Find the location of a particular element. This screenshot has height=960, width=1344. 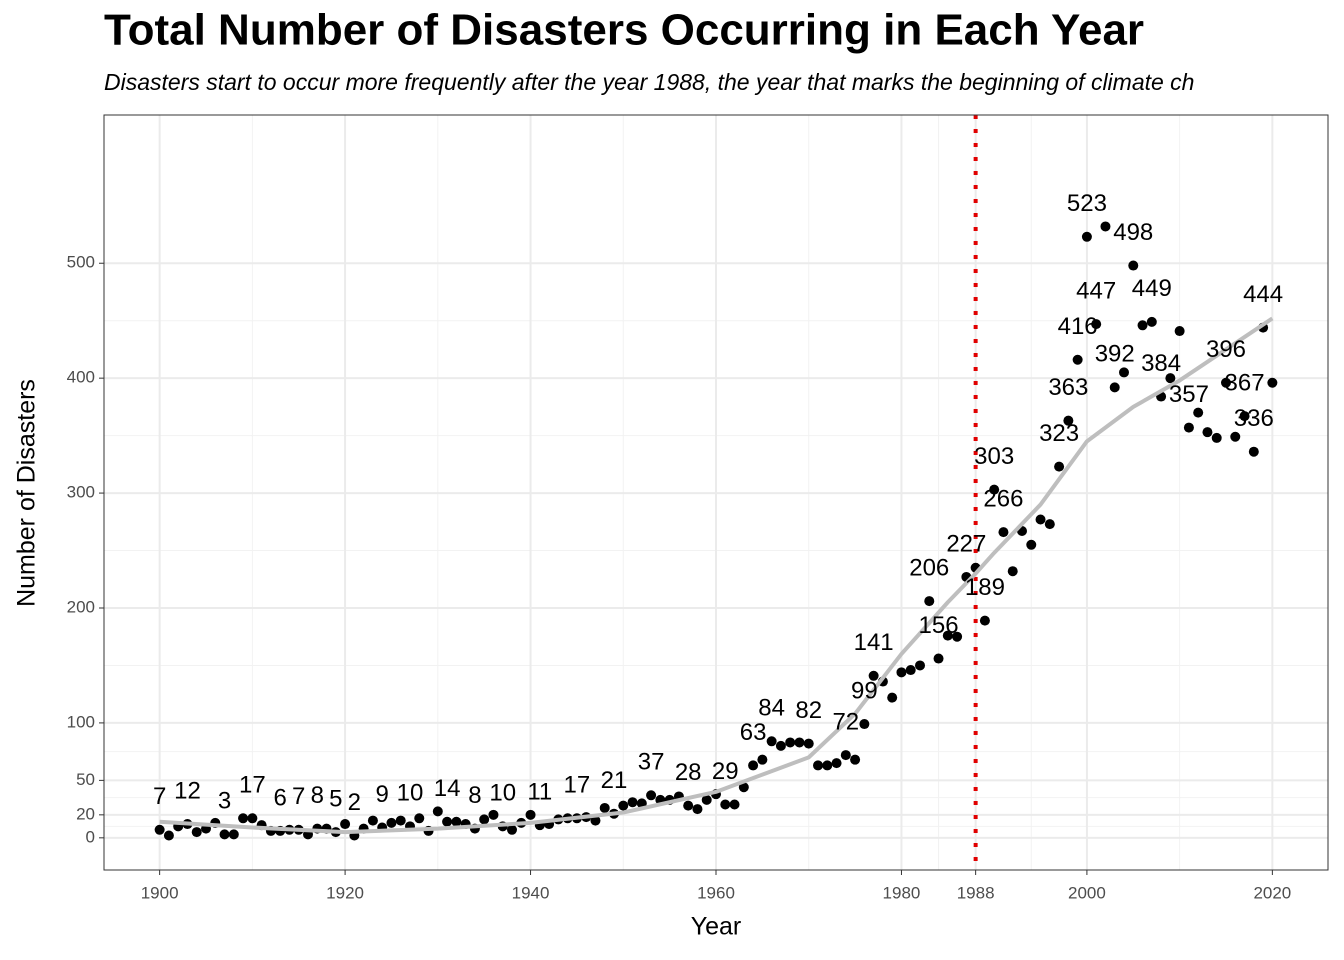

data-label: 367 is located at coordinates (1245, 382).